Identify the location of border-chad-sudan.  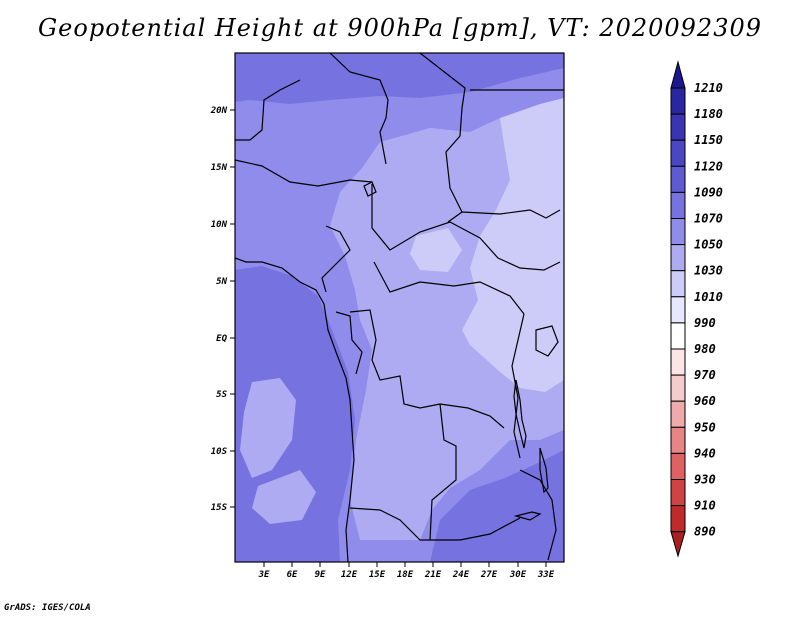
(442, 138).